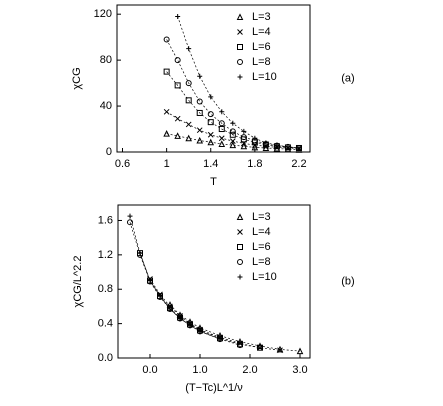 This screenshot has height=406, width=443. What do you see at coordinates (347, 78) in the screenshot?
I see `panel-label: (a)` at bounding box center [347, 78].